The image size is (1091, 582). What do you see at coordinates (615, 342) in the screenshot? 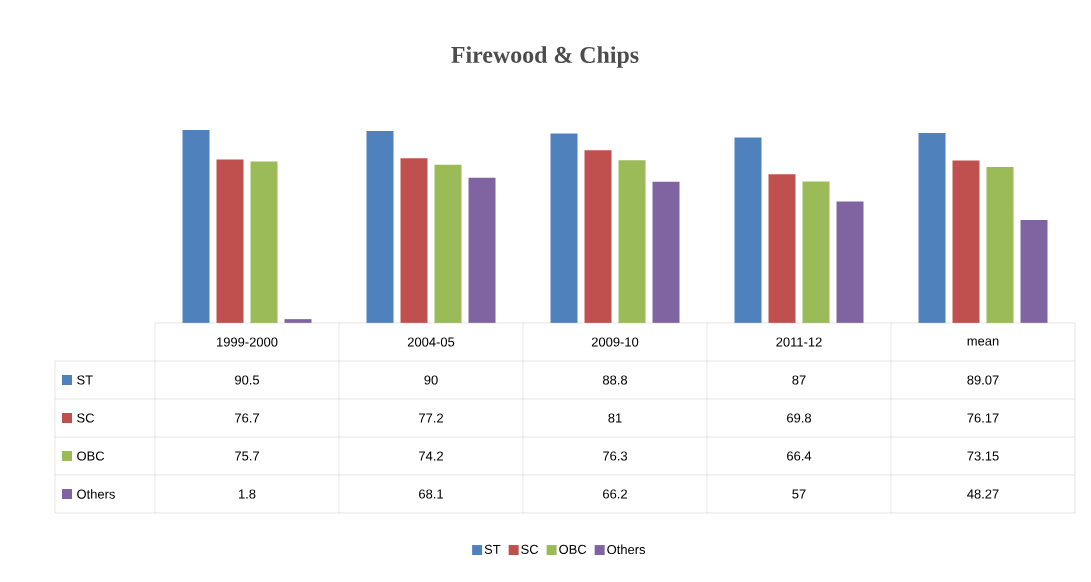
I see `x-tick-label: 2009-10` at bounding box center [615, 342].